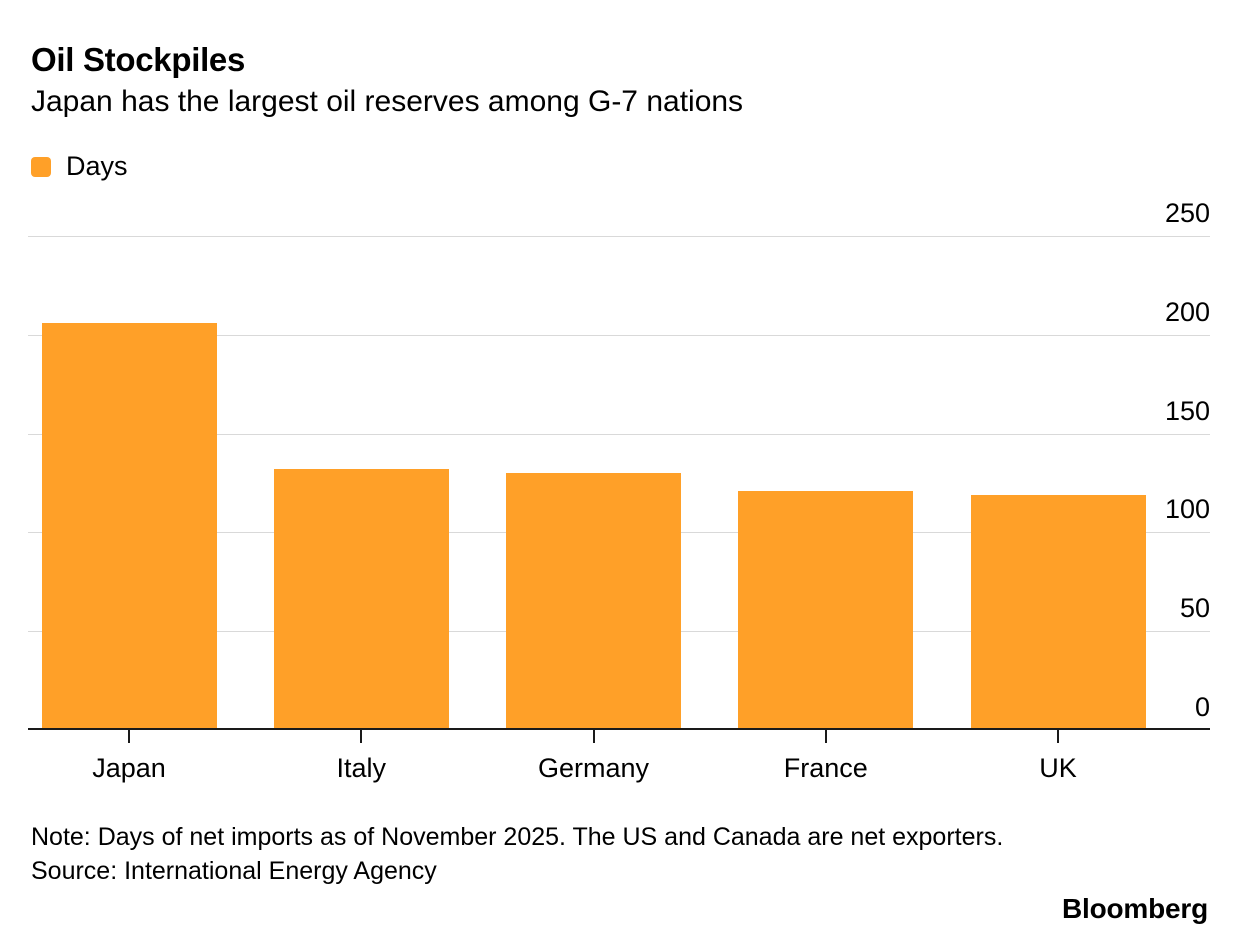 The height and width of the screenshot is (950, 1237). What do you see at coordinates (1194, 608) in the screenshot?
I see `y-axis-label: 50` at bounding box center [1194, 608].